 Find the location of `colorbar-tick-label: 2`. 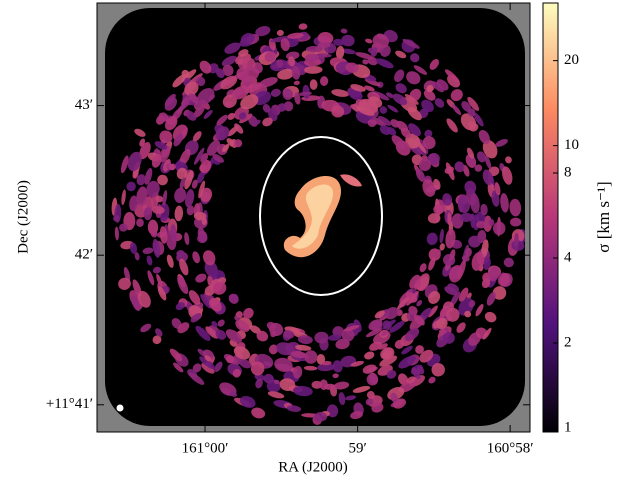

colorbar-tick-label: 2 is located at coordinates (568, 342).